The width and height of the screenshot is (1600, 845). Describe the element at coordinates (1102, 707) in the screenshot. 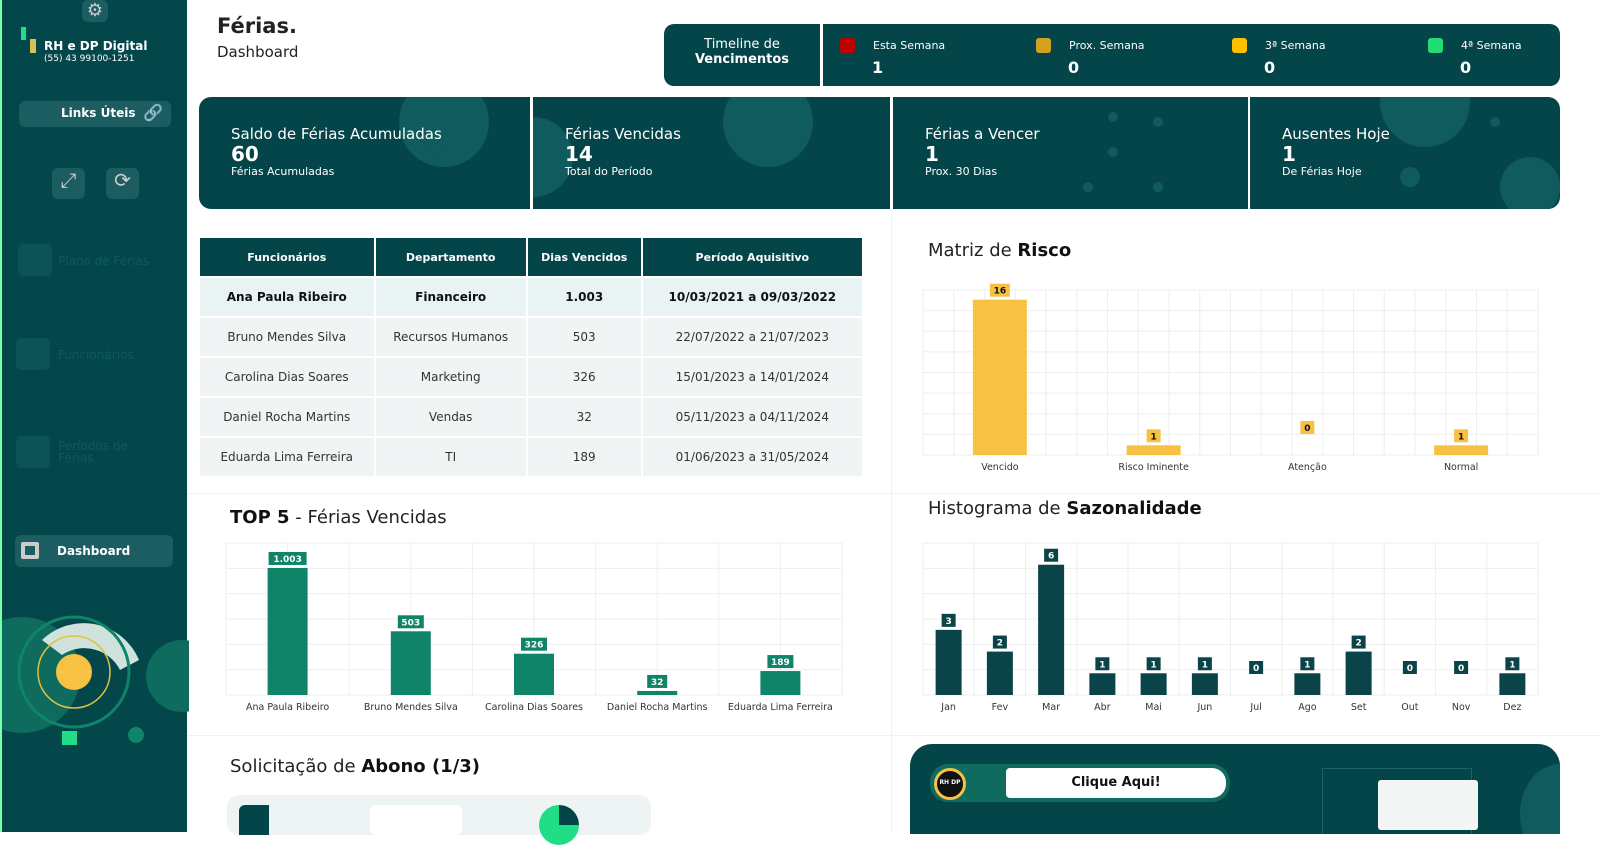

I see `category-label: Abr` at that location.